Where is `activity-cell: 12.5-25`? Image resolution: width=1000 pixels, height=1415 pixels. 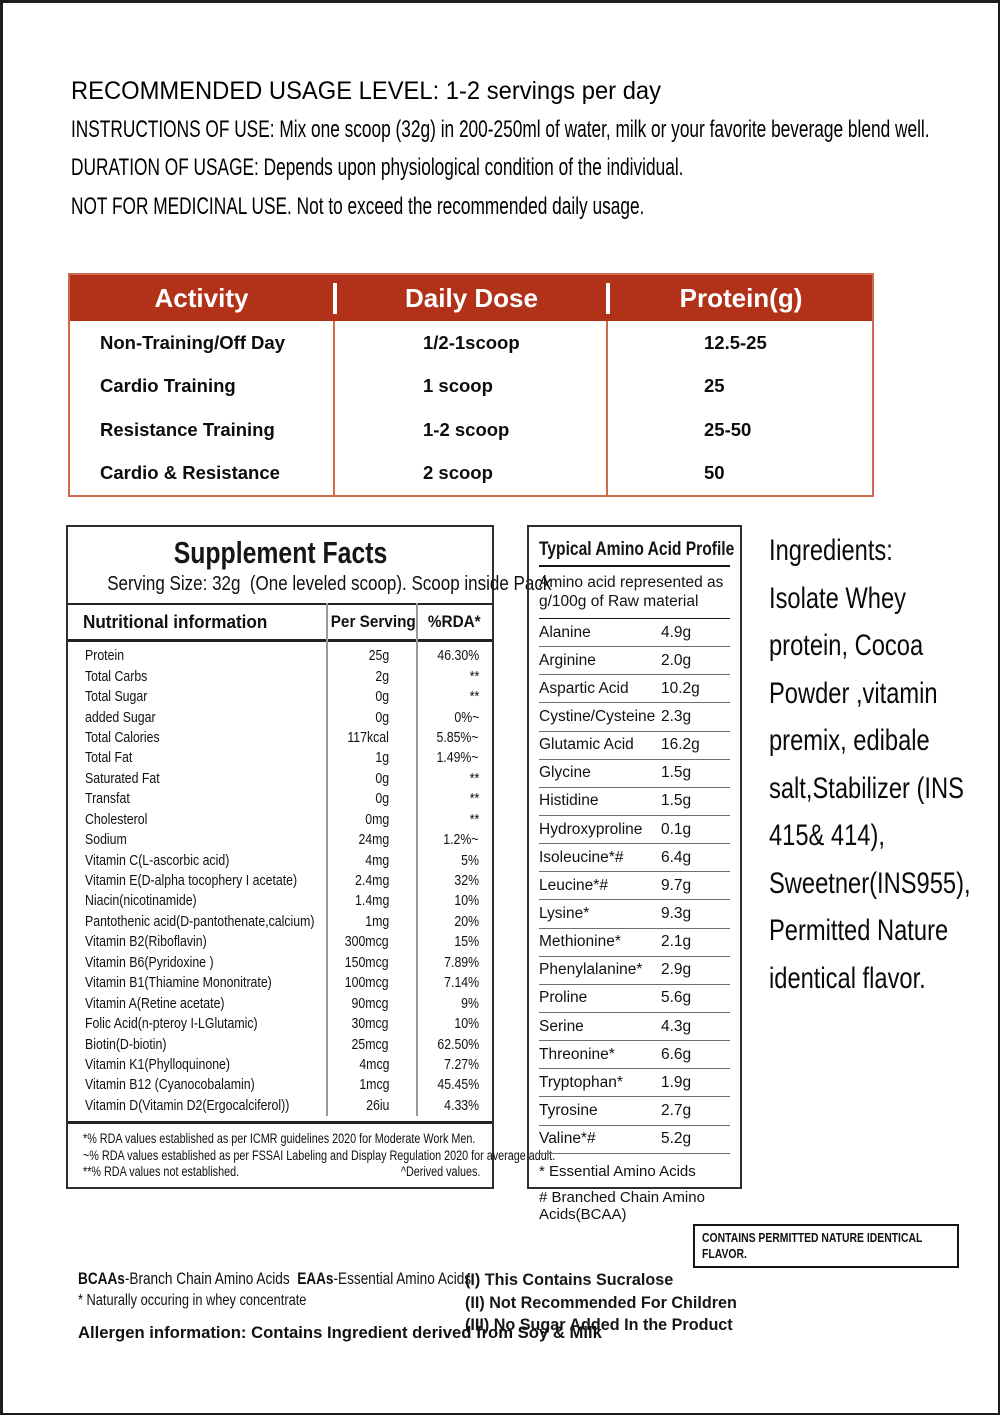
activity-cell: 12.5-25 is located at coordinates (739, 343).